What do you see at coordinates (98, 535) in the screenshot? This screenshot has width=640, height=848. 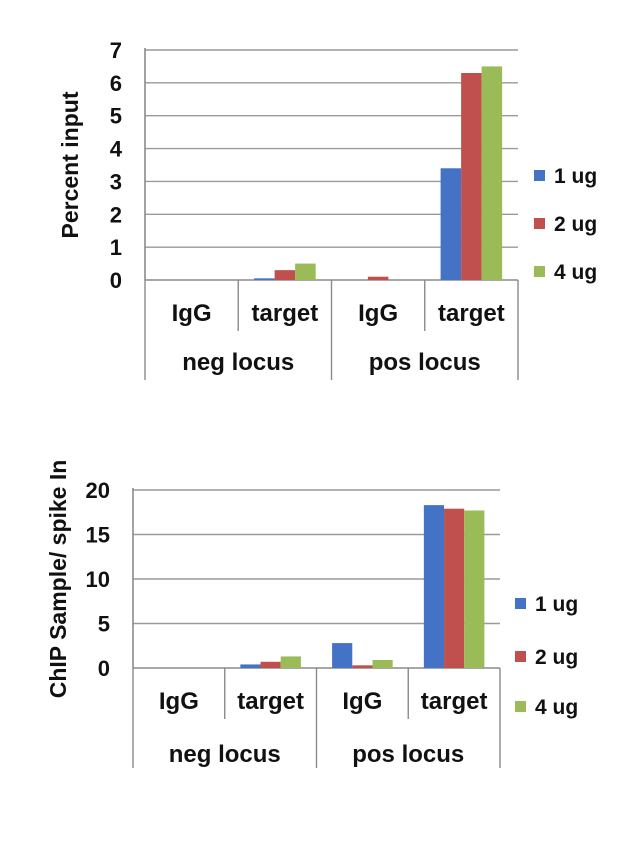 I see `y-tick-label: 15` at bounding box center [98, 535].